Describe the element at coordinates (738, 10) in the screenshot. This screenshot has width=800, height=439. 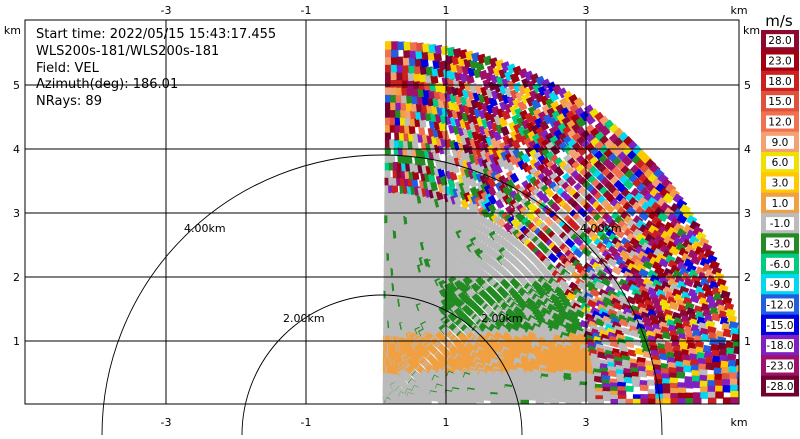
I see `top-unit-label: km` at that location.